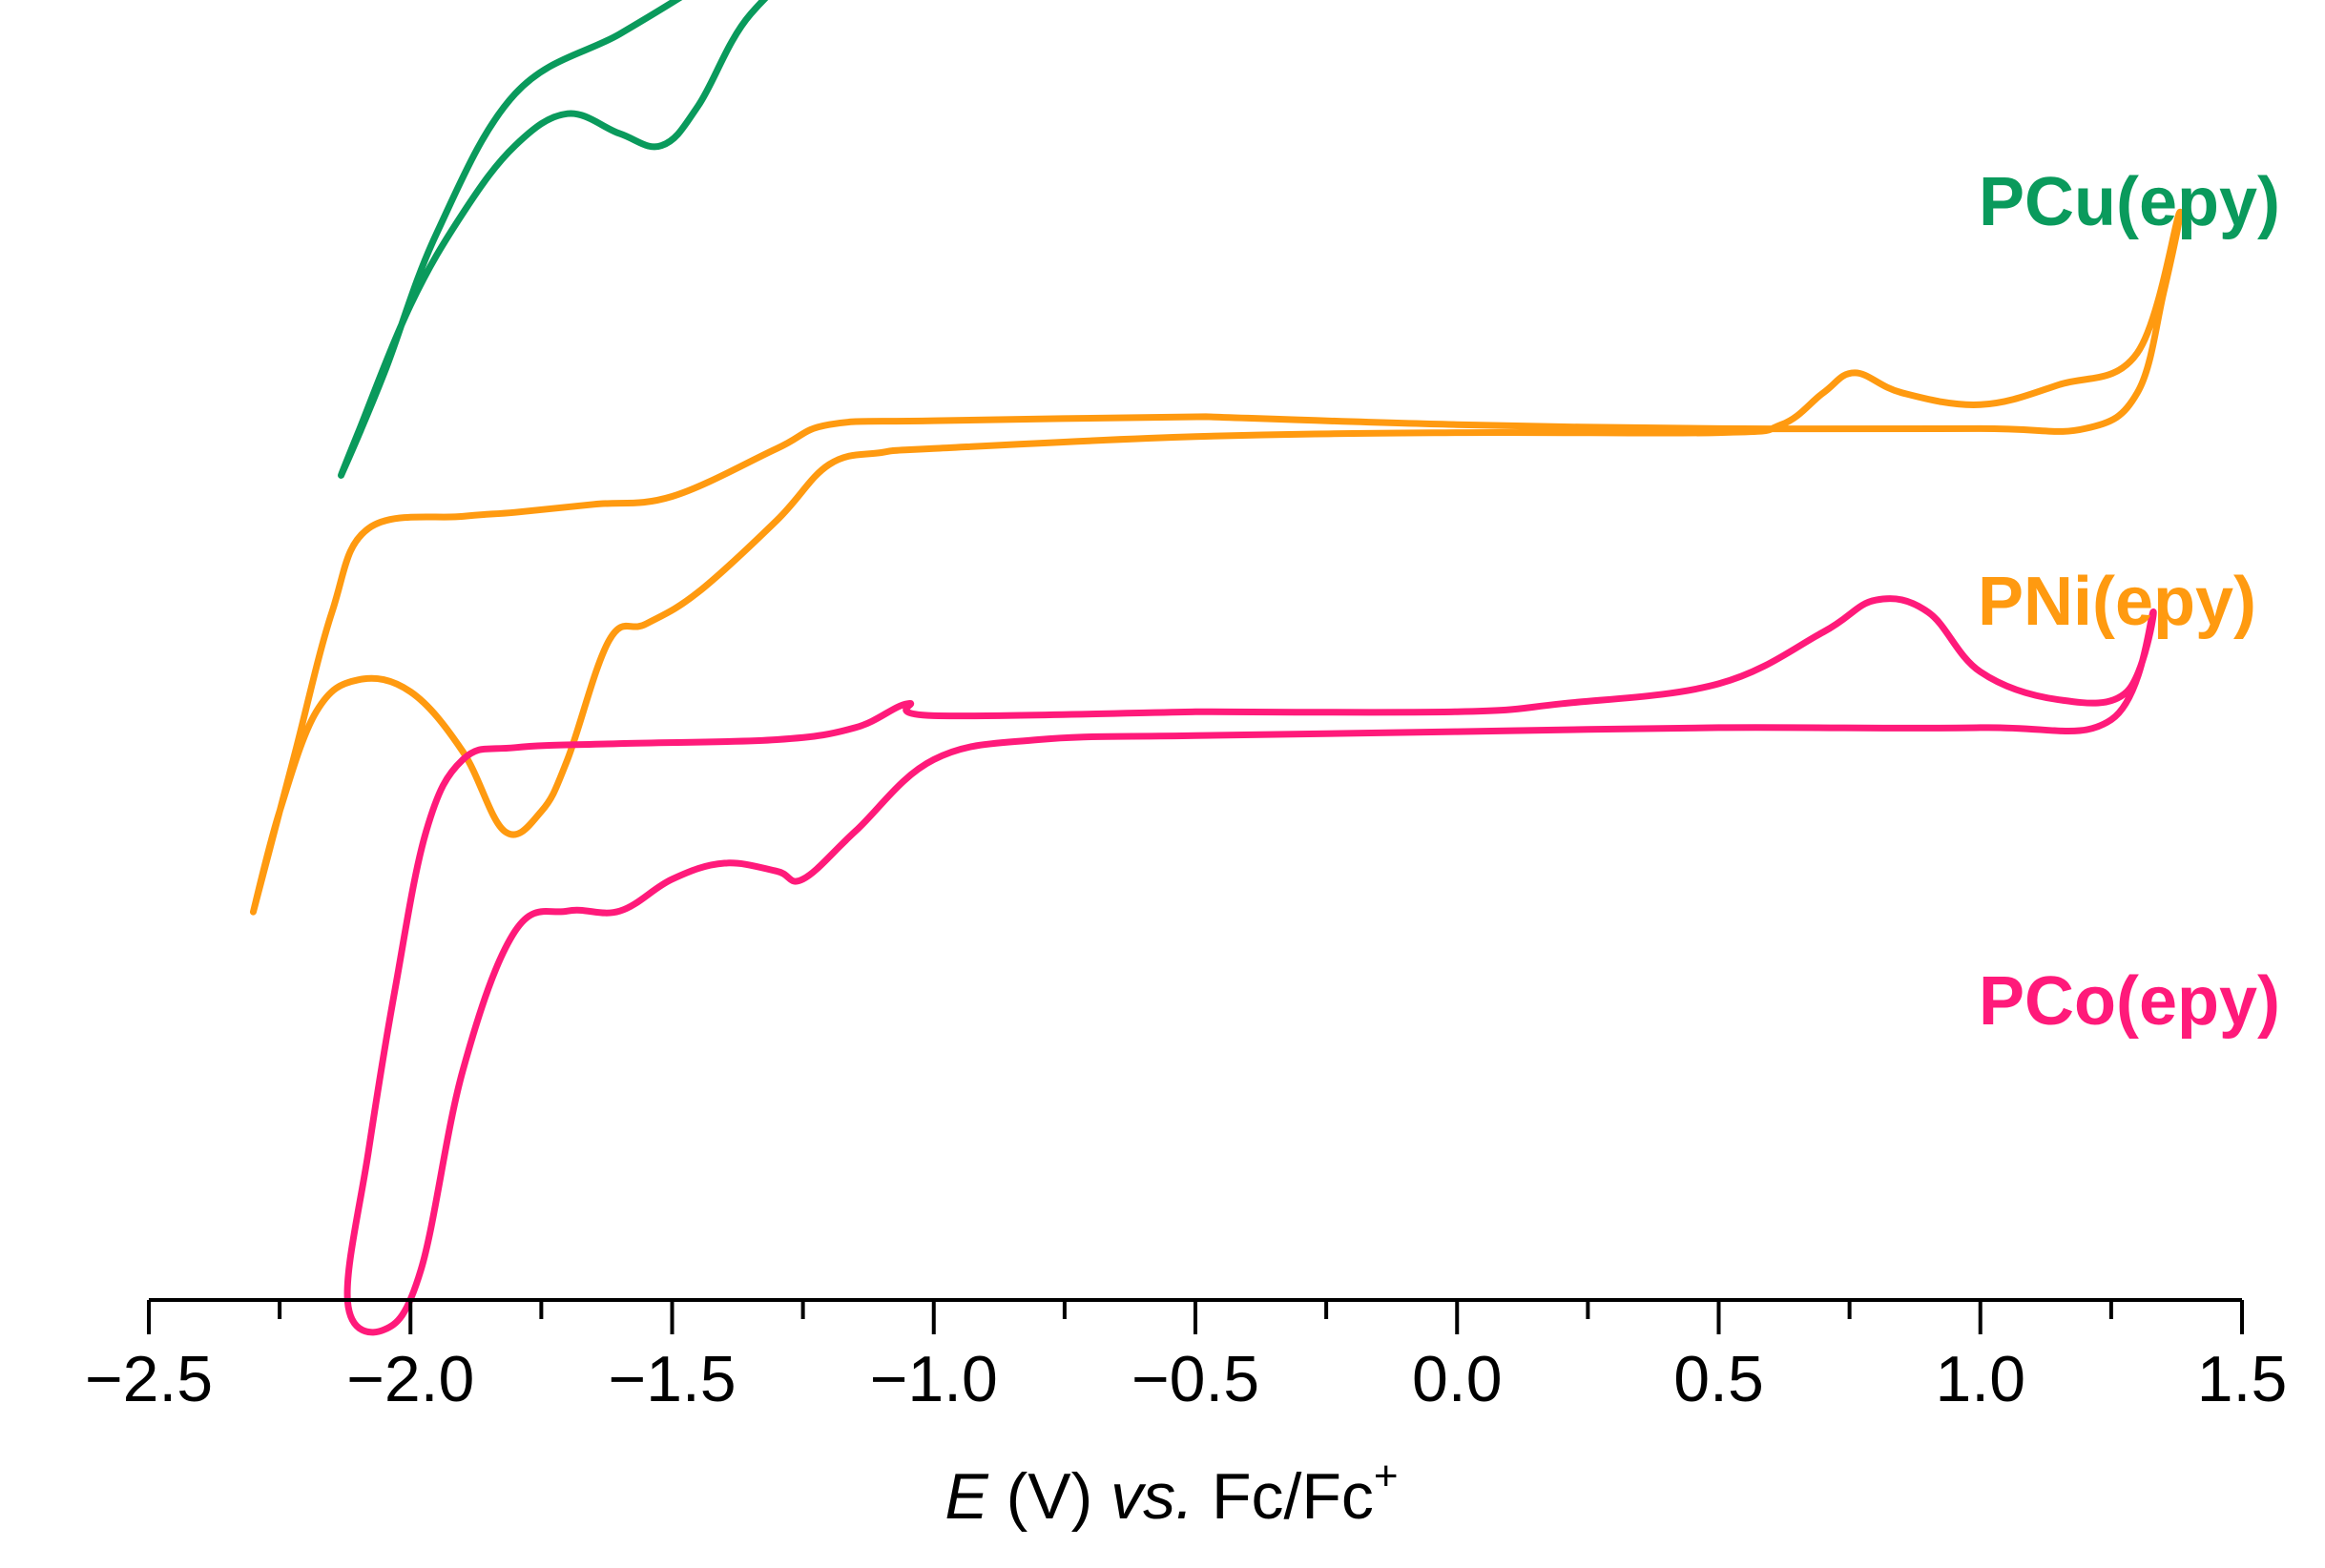  Describe the element at coordinates (1195, 1379) in the screenshot. I see `x-tick-label: −0.5` at that location.